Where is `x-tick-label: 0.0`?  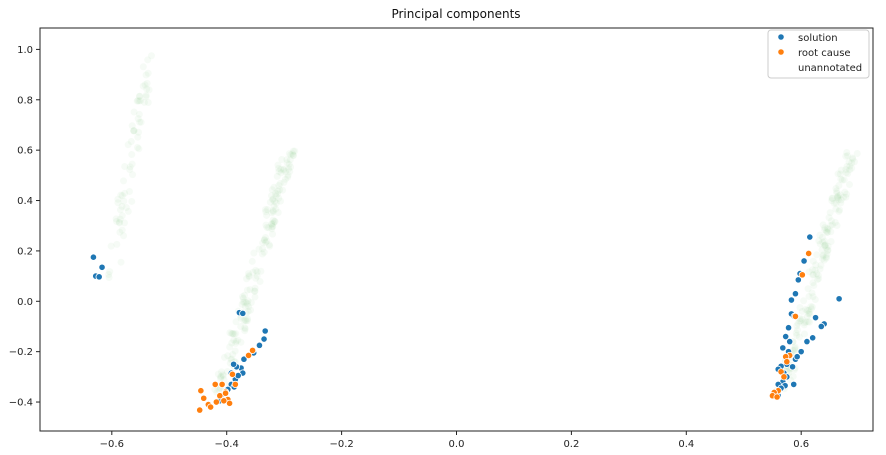 x-tick-label: 0.0 is located at coordinates (457, 444).